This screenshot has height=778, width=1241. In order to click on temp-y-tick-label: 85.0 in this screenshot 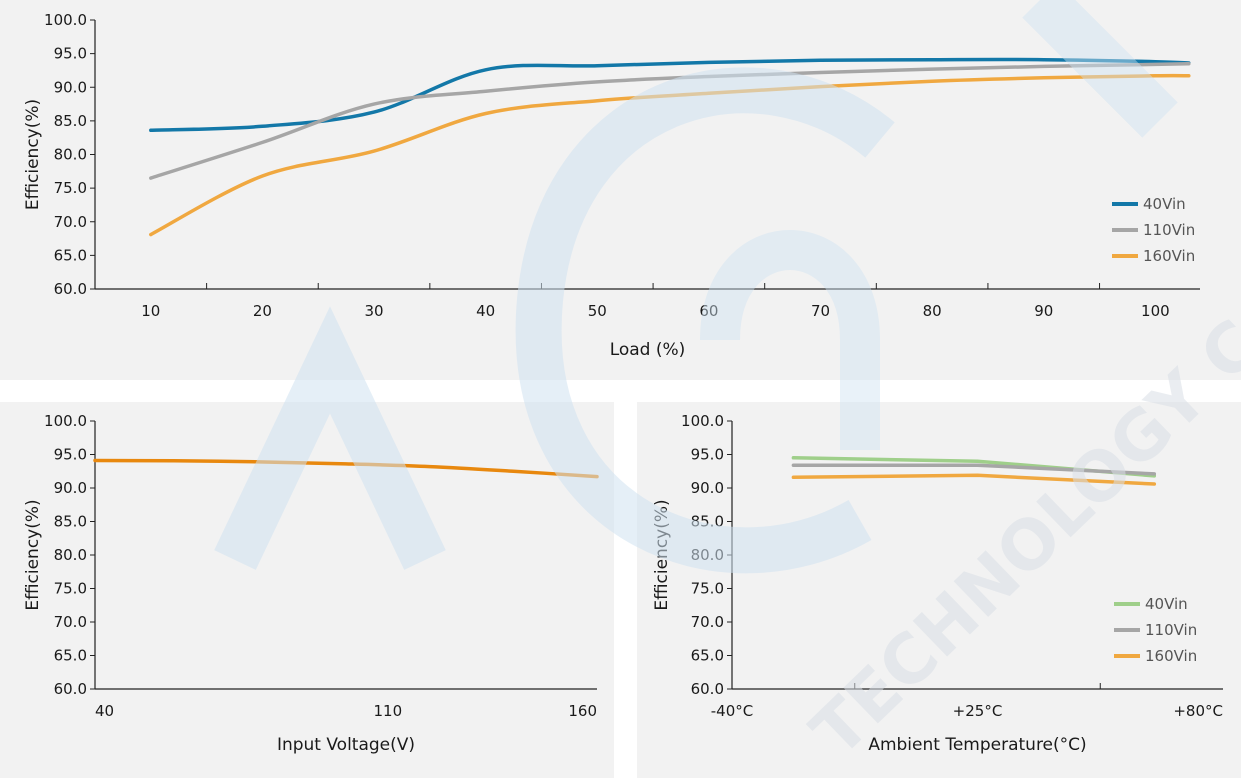, I will do `click(707, 522)`.